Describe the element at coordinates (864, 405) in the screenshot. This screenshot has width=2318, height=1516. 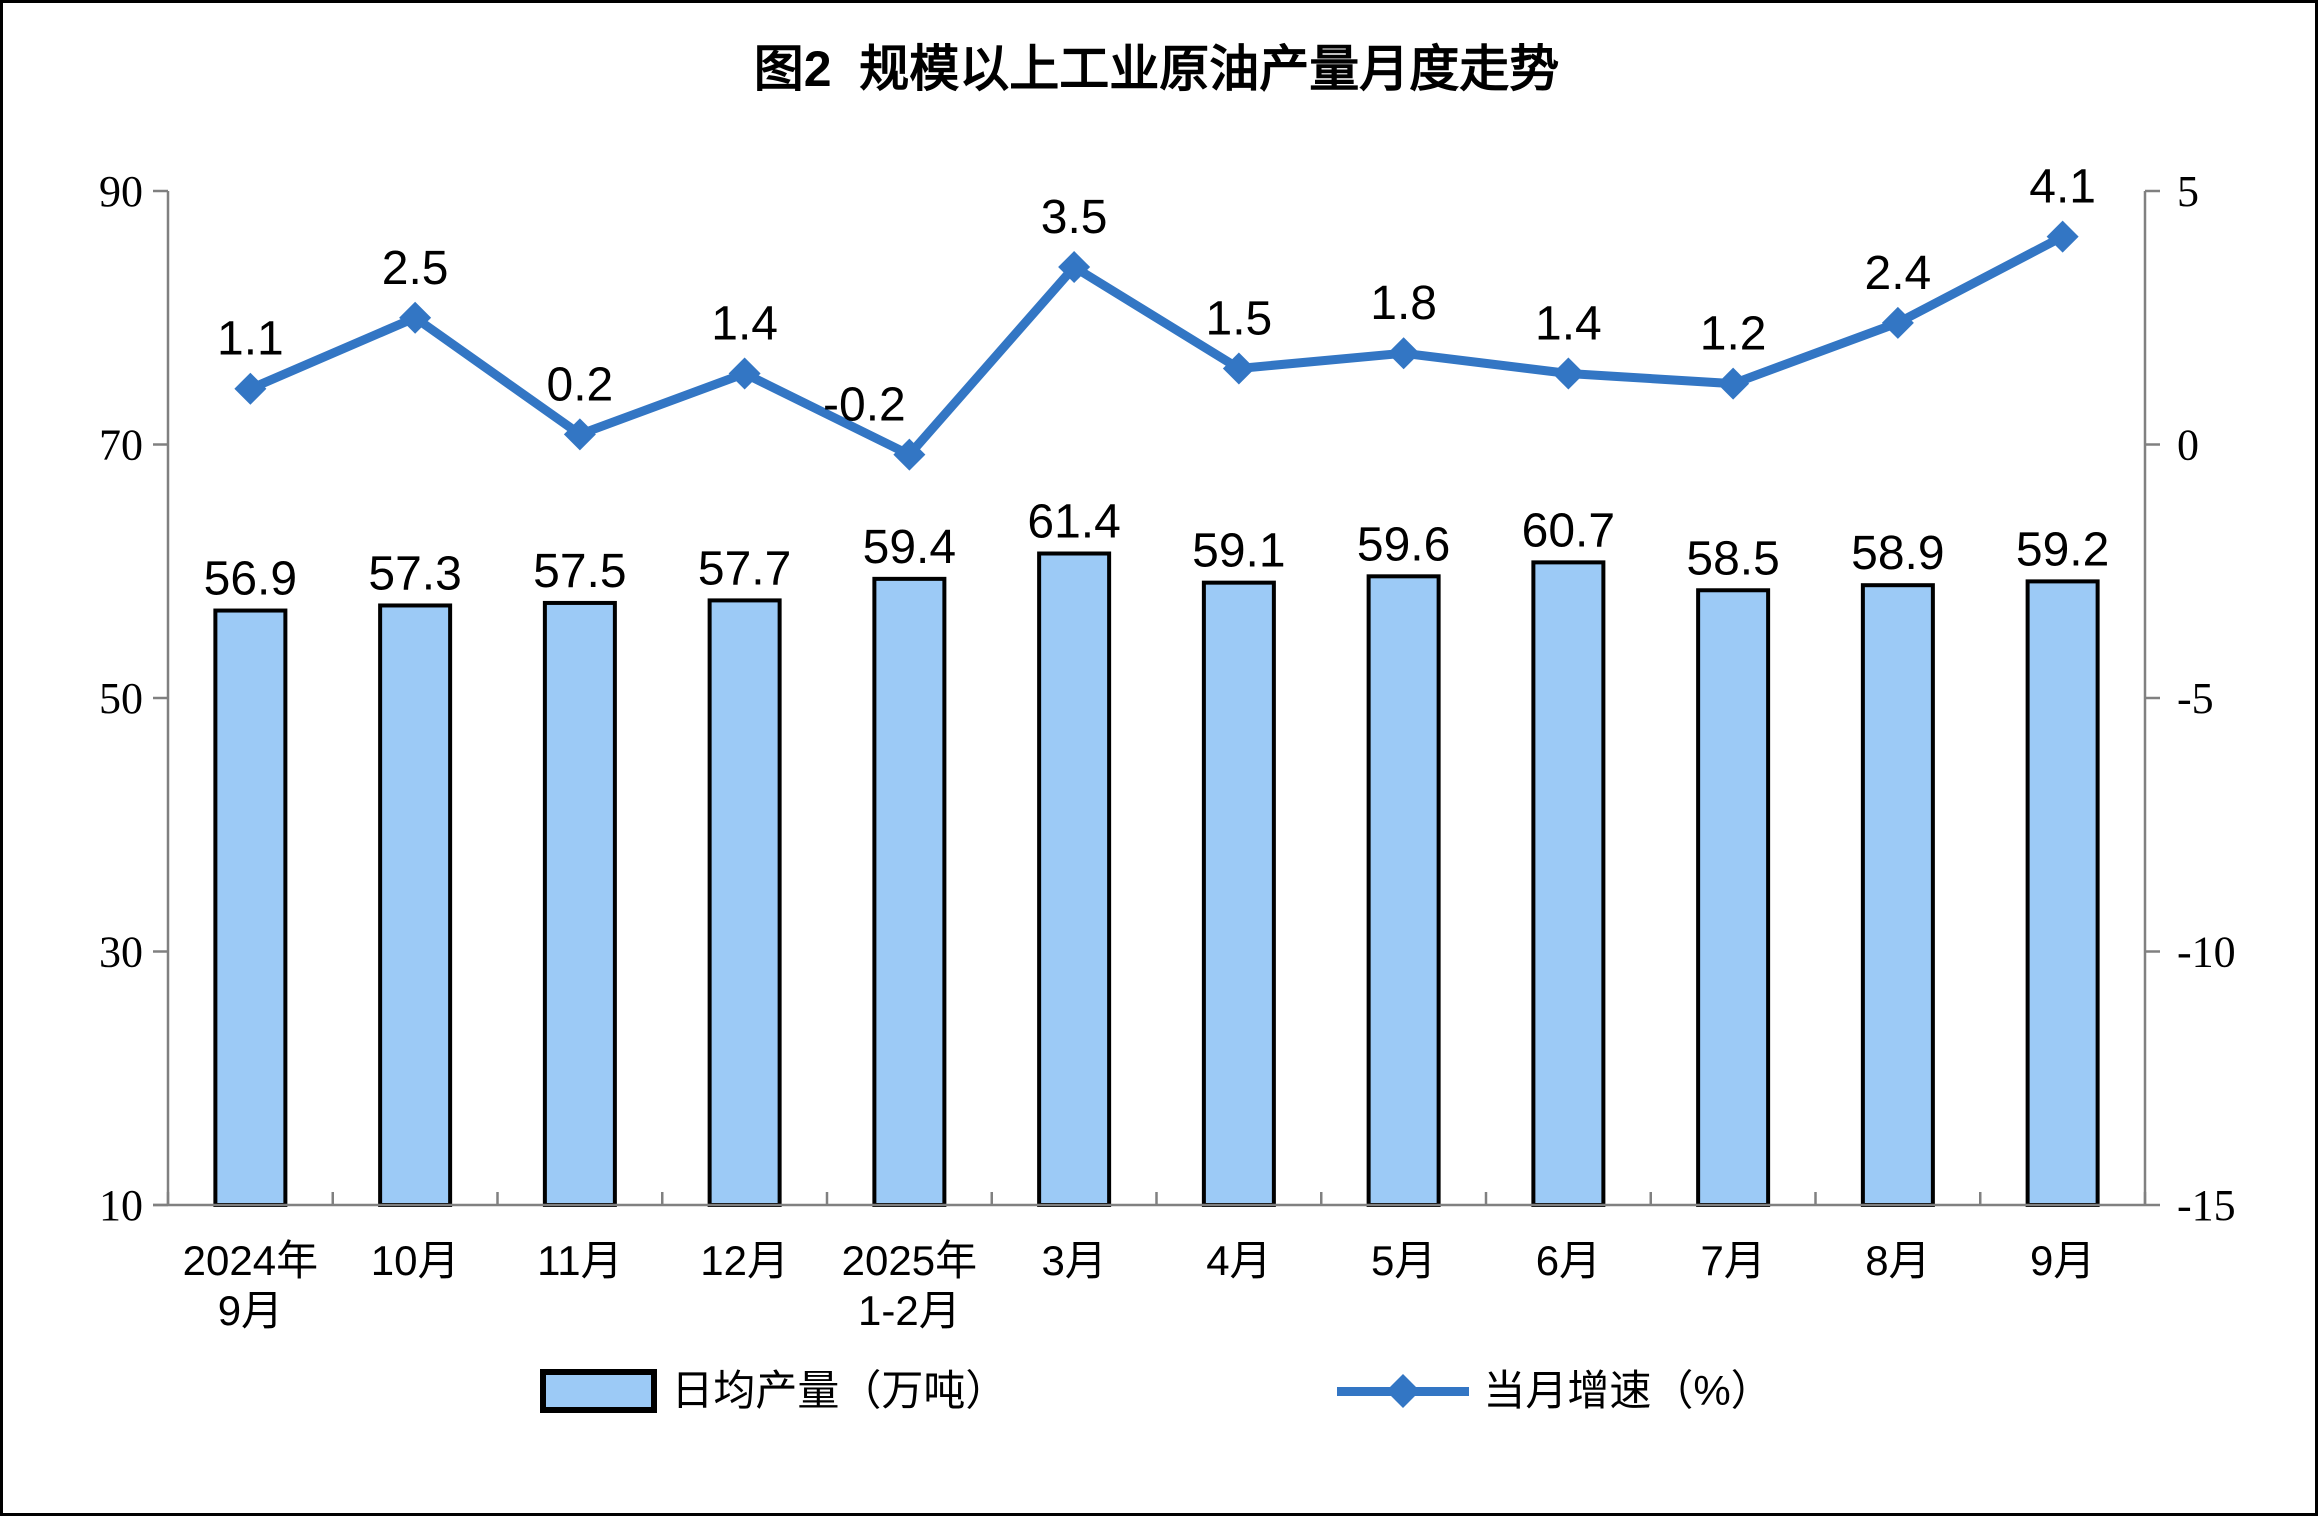
I see `line-value-label: -0.2` at that location.